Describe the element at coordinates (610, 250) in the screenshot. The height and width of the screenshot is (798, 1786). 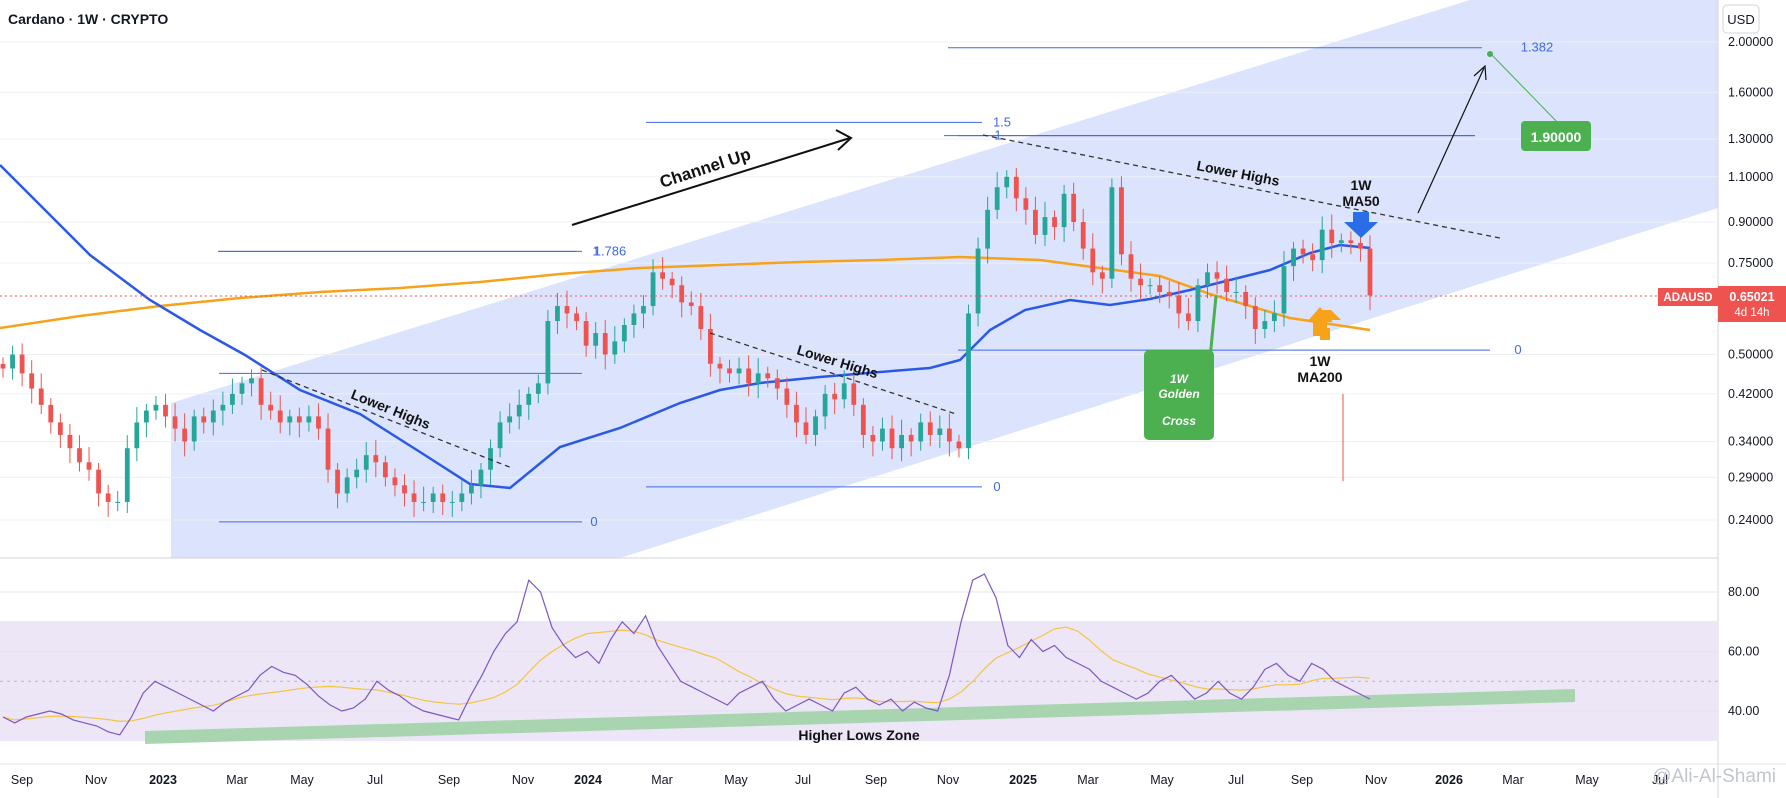
I see `fib-label: 1.786` at that location.